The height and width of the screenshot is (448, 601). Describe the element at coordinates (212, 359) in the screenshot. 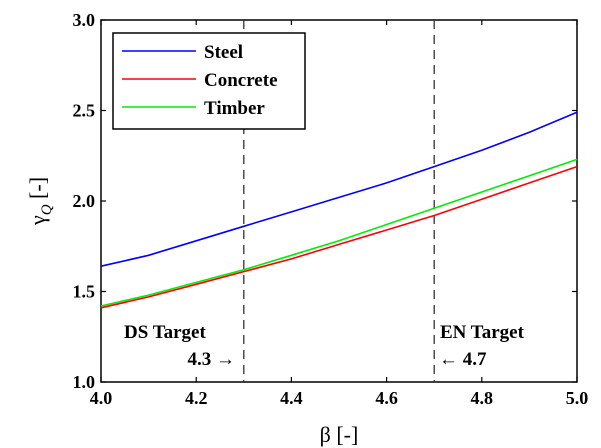

I see `ds-target-value: 4.3 →` at that location.